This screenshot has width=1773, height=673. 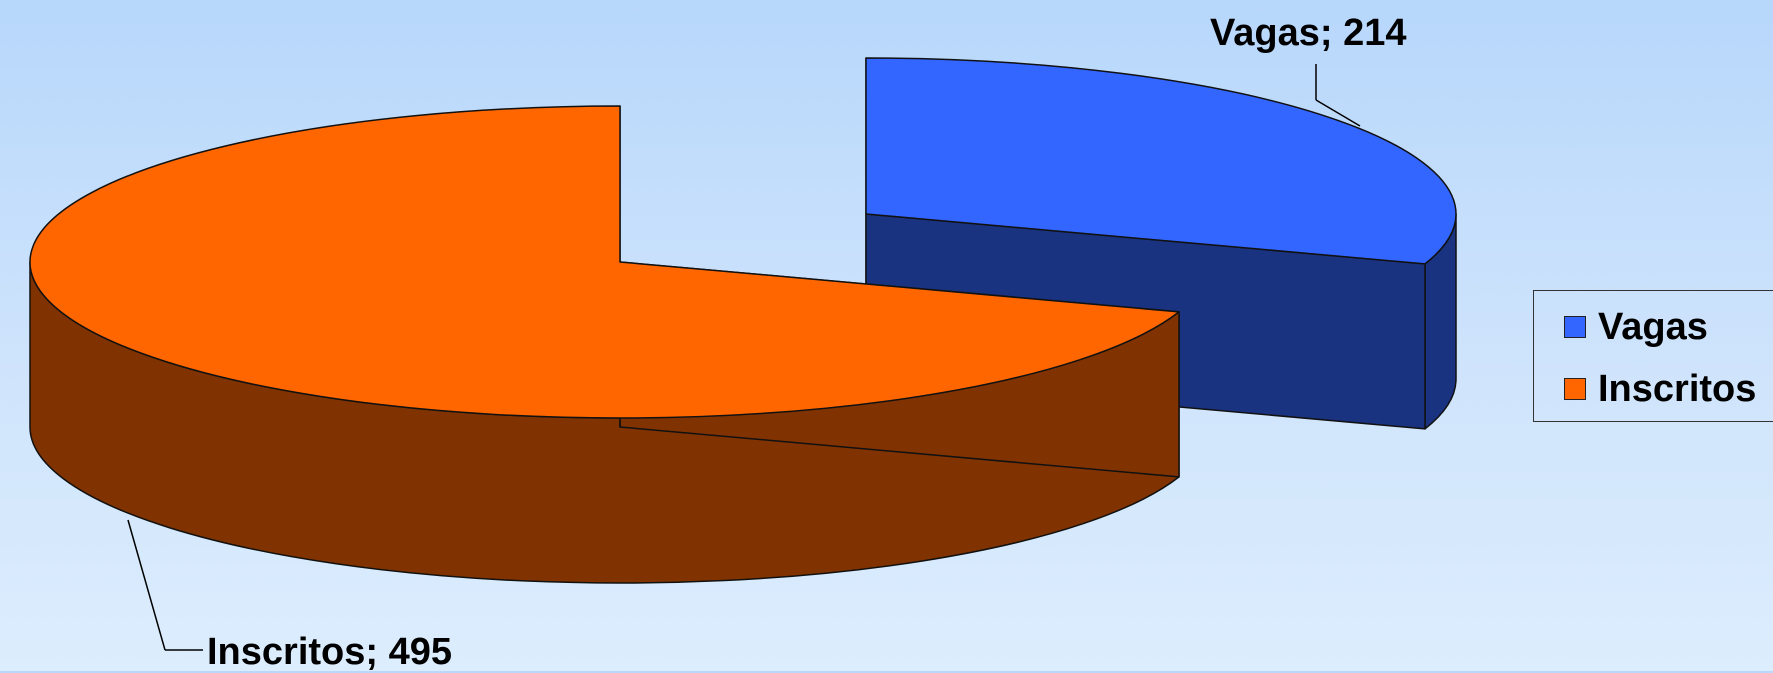 I want to click on legend-item-inscritos: Inscritos, so click(x=1660, y=389).